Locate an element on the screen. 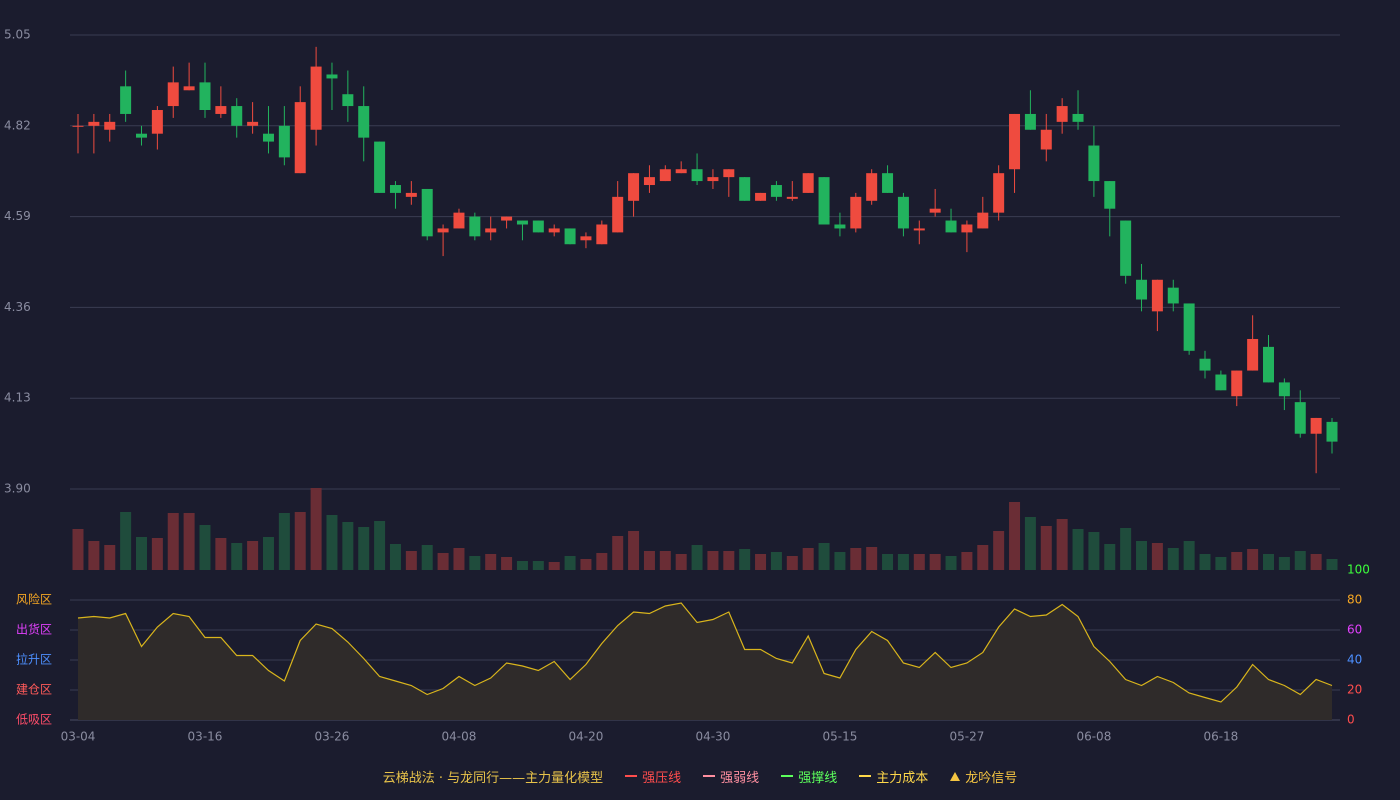  y2-tick-label: 0 is located at coordinates (1351, 720).